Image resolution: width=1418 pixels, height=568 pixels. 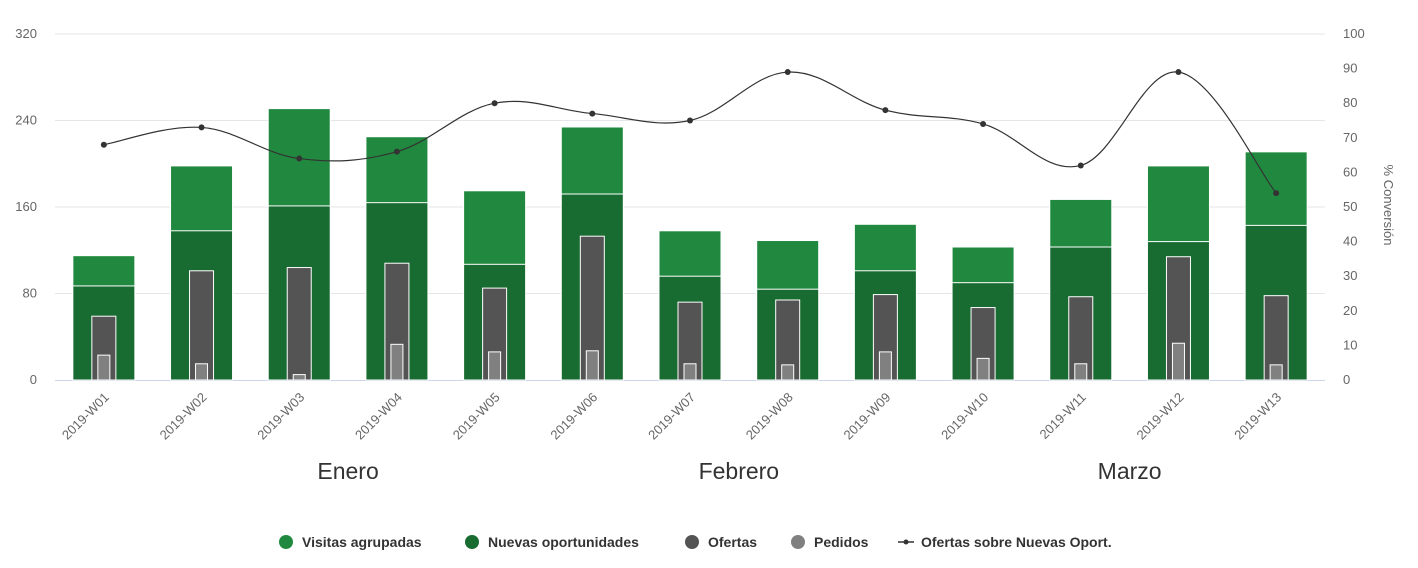 I want to click on legend-item: Nuevas oportunidades, so click(x=552, y=542).